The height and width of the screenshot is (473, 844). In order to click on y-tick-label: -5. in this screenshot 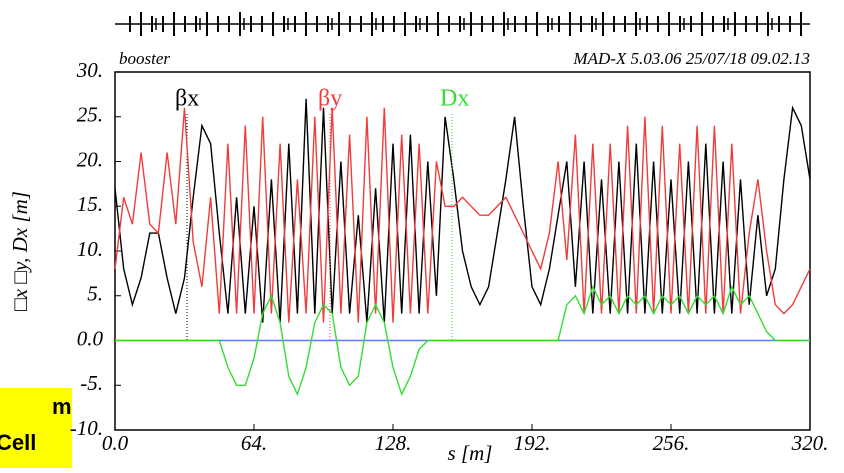, I will do `click(91, 383)`.